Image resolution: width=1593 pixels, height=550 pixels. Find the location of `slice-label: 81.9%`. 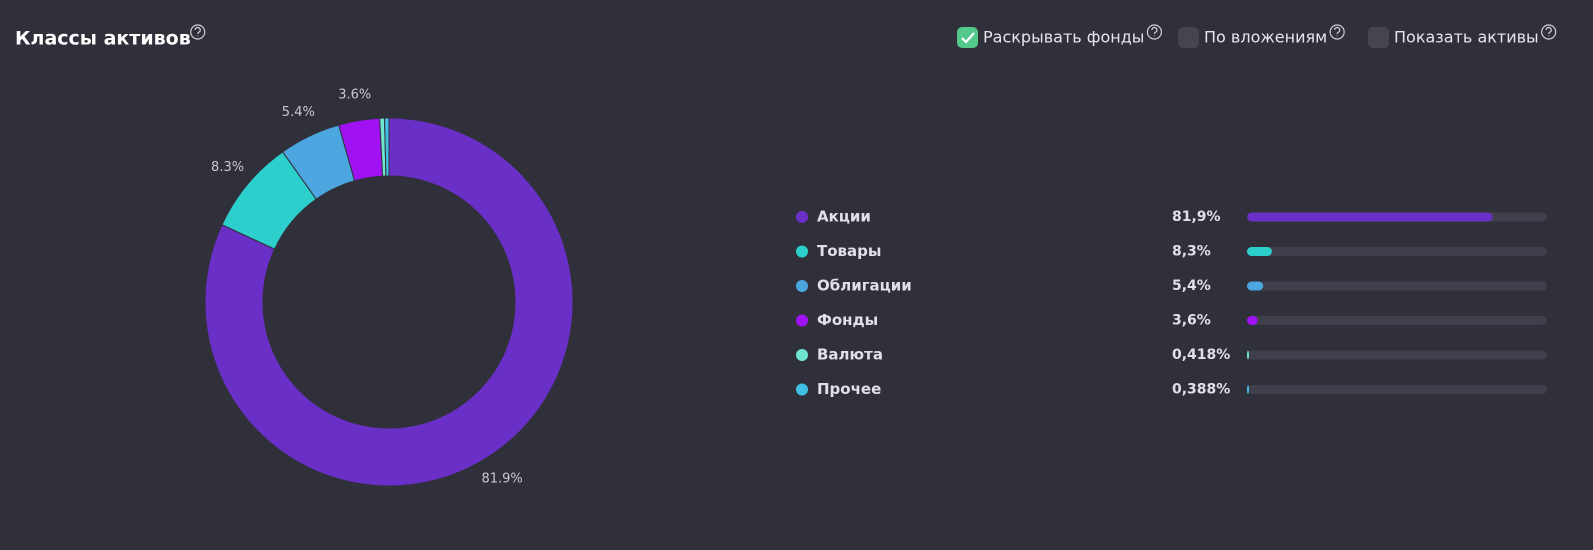

slice-label: 81.9% is located at coordinates (501, 478).